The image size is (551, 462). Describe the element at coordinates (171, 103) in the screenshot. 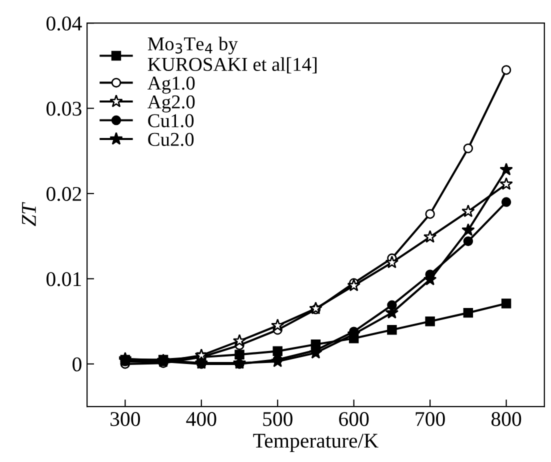

I see `legend-label: Ag2.0` at that location.